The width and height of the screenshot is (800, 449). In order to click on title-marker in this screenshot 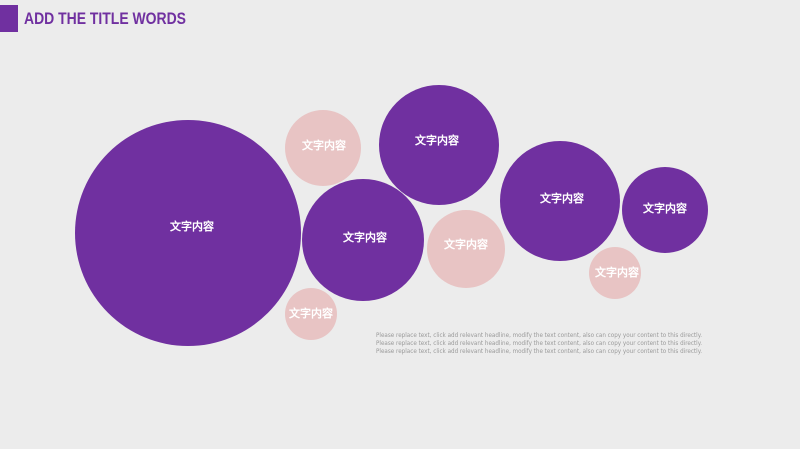, I will do `click(9, 18)`.